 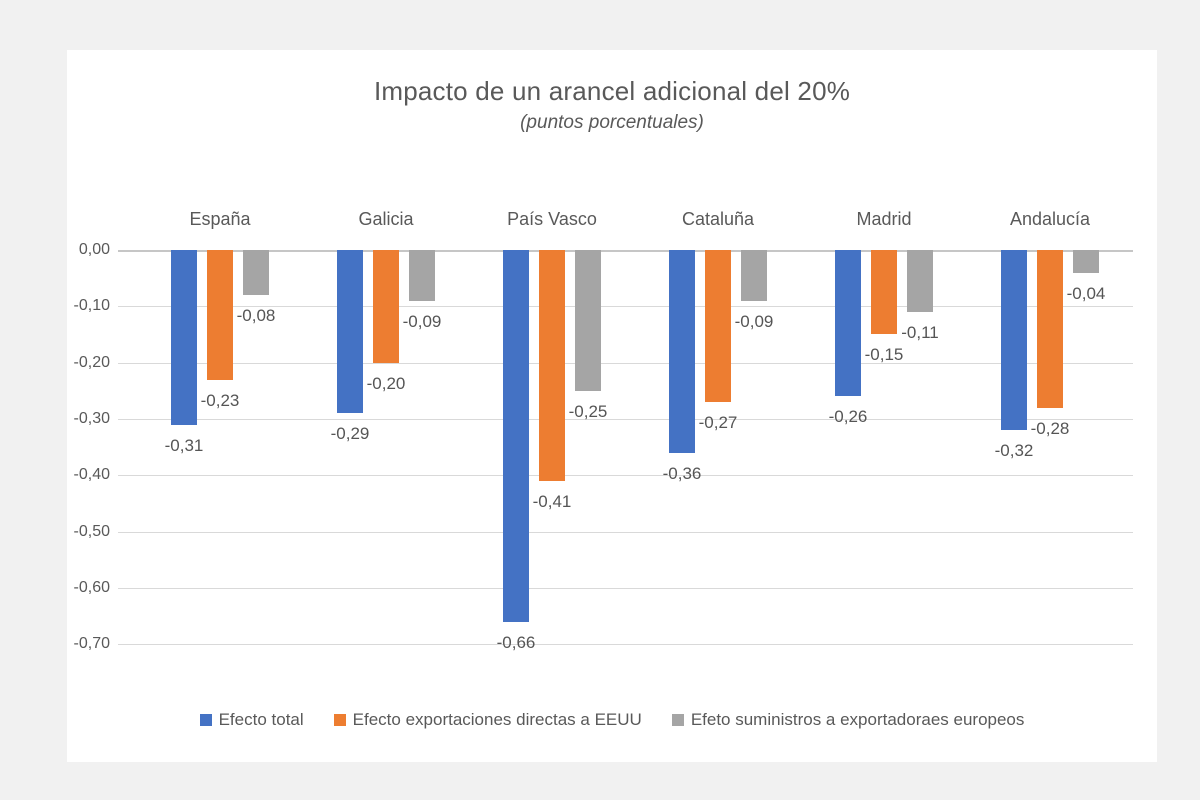 I want to click on legend-item: Efecto total, so click(x=251, y=720).